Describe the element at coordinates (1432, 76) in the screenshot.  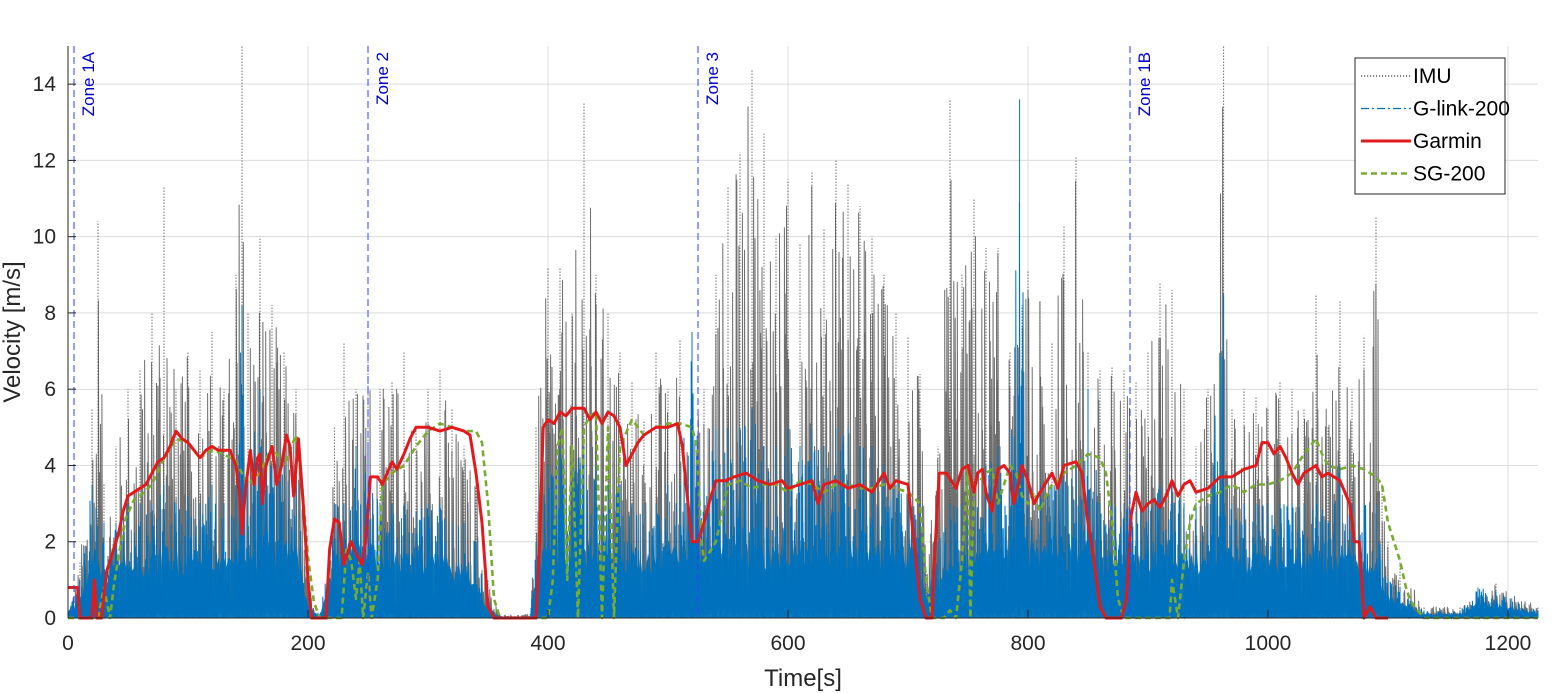
I see `legend-entry: IMU` at that location.